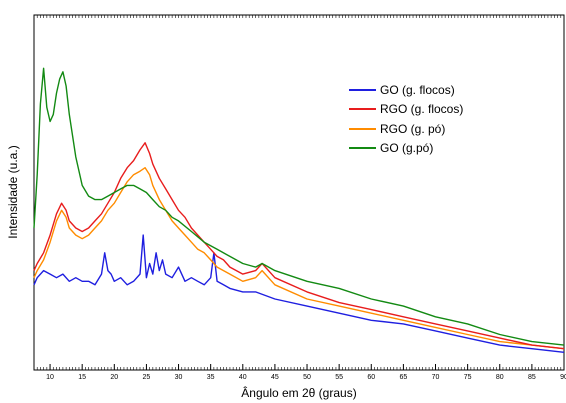  What do you see at coordinates (275, 377) in the screenshot?
I see `x-tick-label: 45` at bounding box center [275, 377].